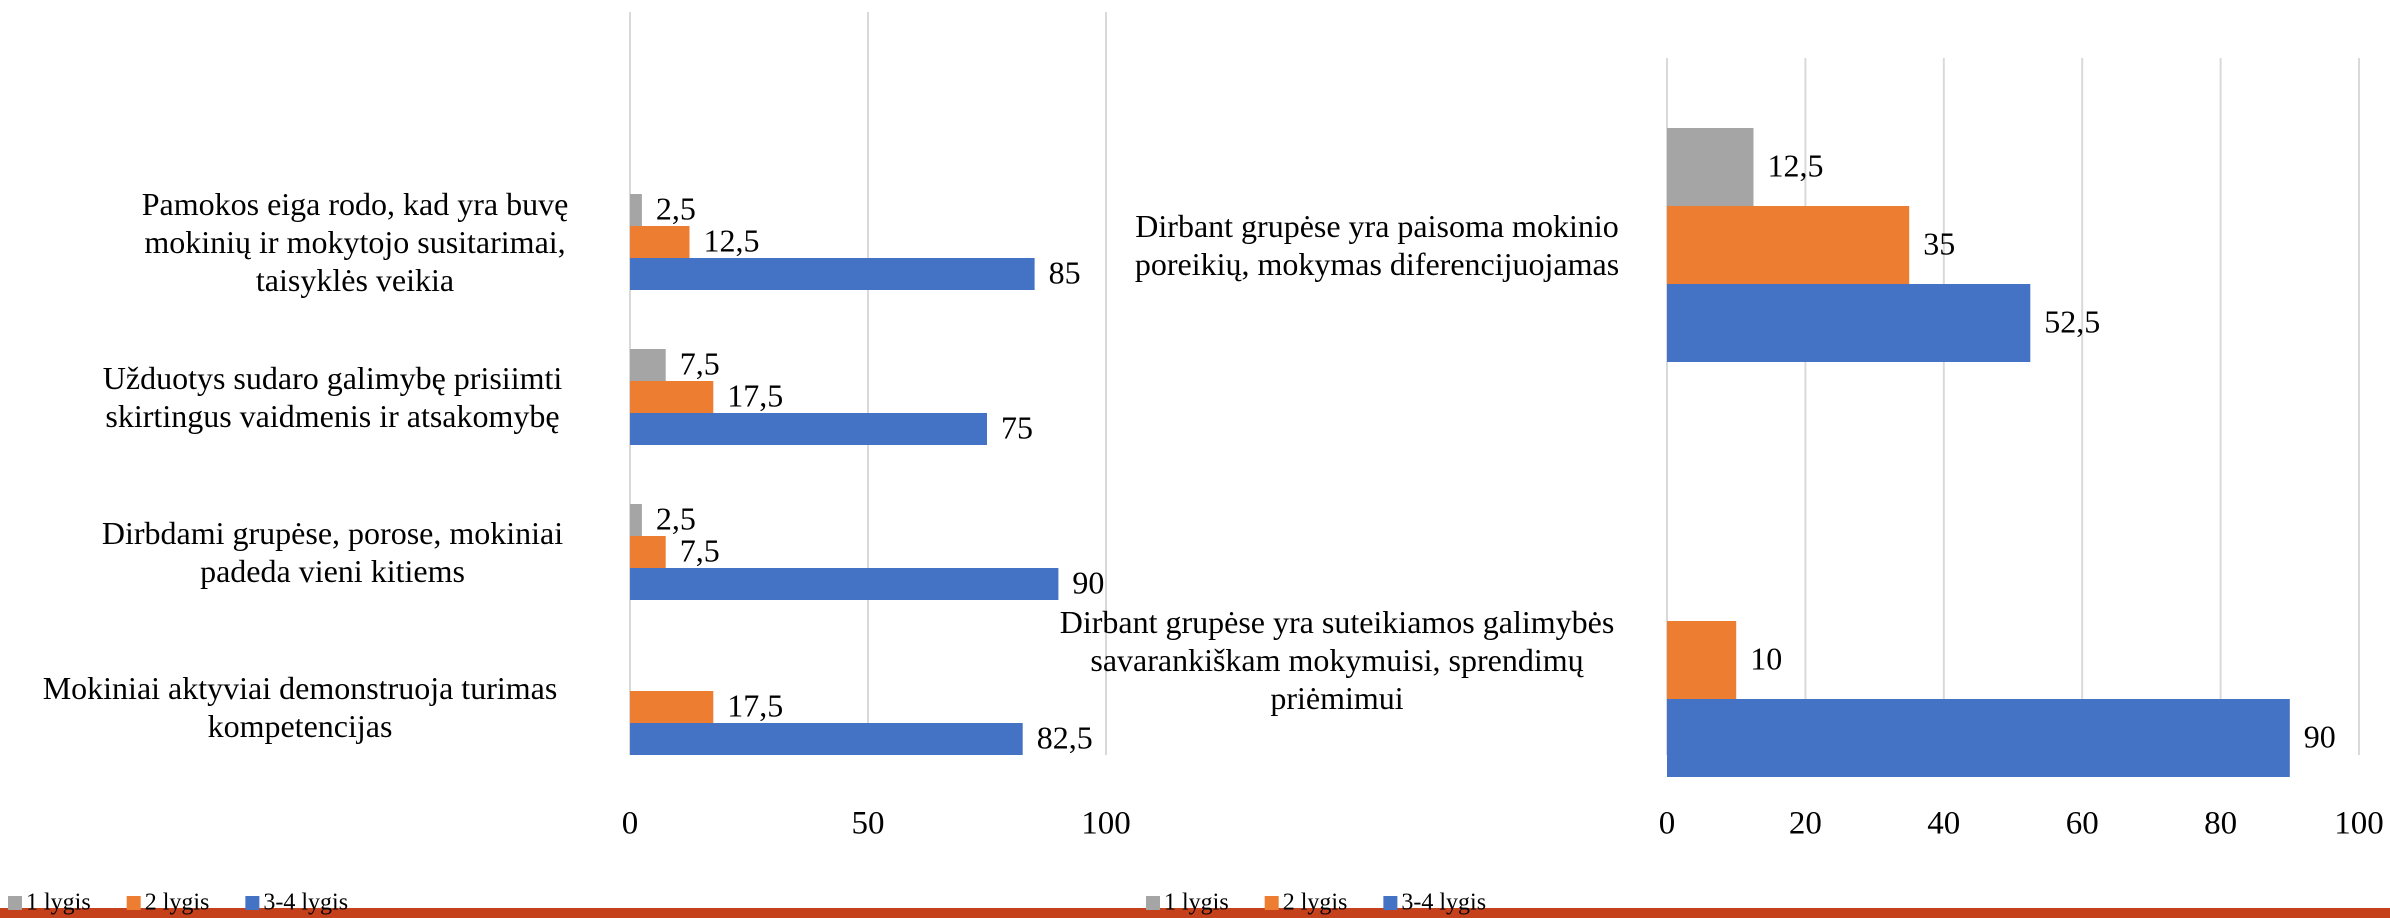 Image resolution: width=2390 pixels, height=918 pixels. I want to click on value-label: 10, so click(1766, 658).